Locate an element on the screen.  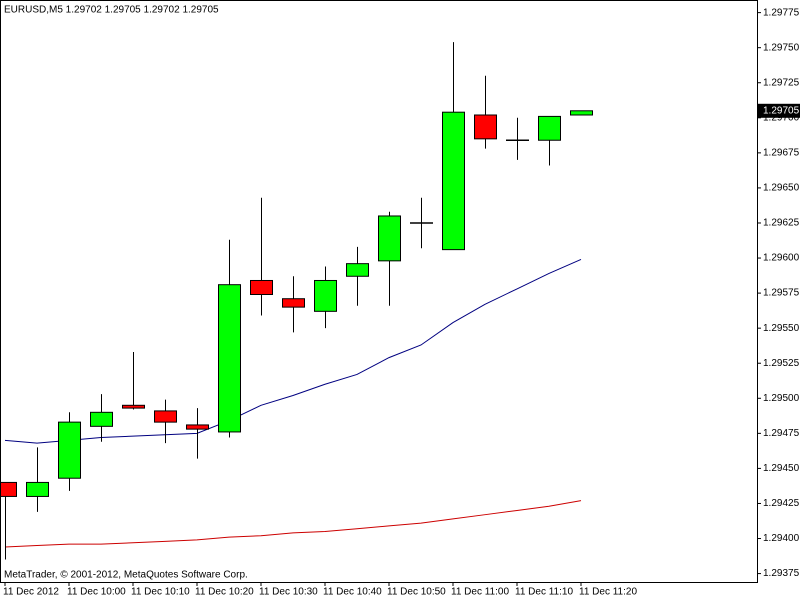
y-tick-label: 1.29500 is located at coordinates (781, 398).